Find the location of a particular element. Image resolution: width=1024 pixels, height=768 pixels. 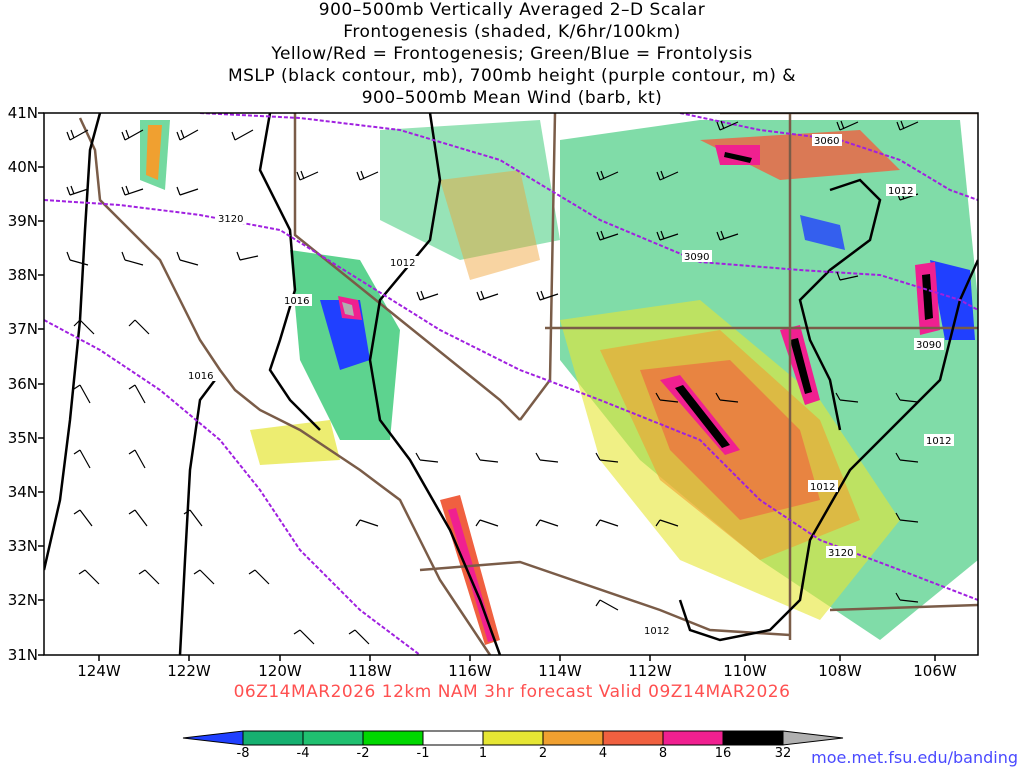

shade-blue-ne is located at coordinates (822, 232).